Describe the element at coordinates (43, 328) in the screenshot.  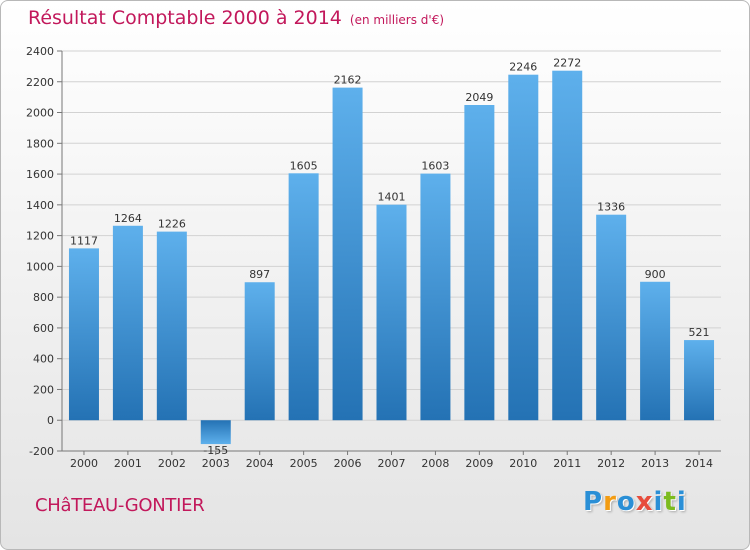
I see `y-tick-label: 600` at that location.